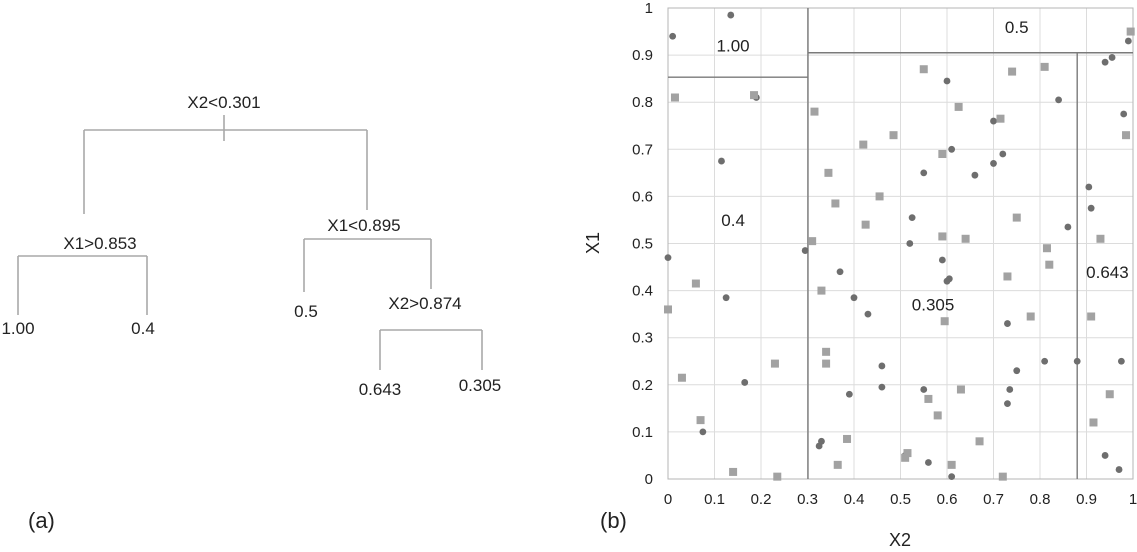  What do you see at coordinates (761, 499) in the screenshot?
I see `x-tick-label: 0.2` at bounding box center [761, 499].